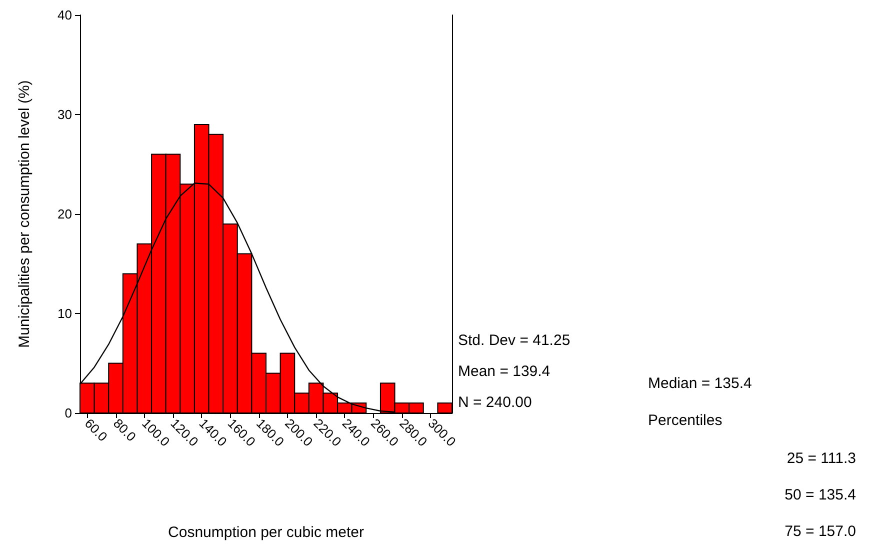  What do you see at coordinates (65, 15) in the screenshot?
I see `y-tick-label: 40` at bounding box center [65, 15].